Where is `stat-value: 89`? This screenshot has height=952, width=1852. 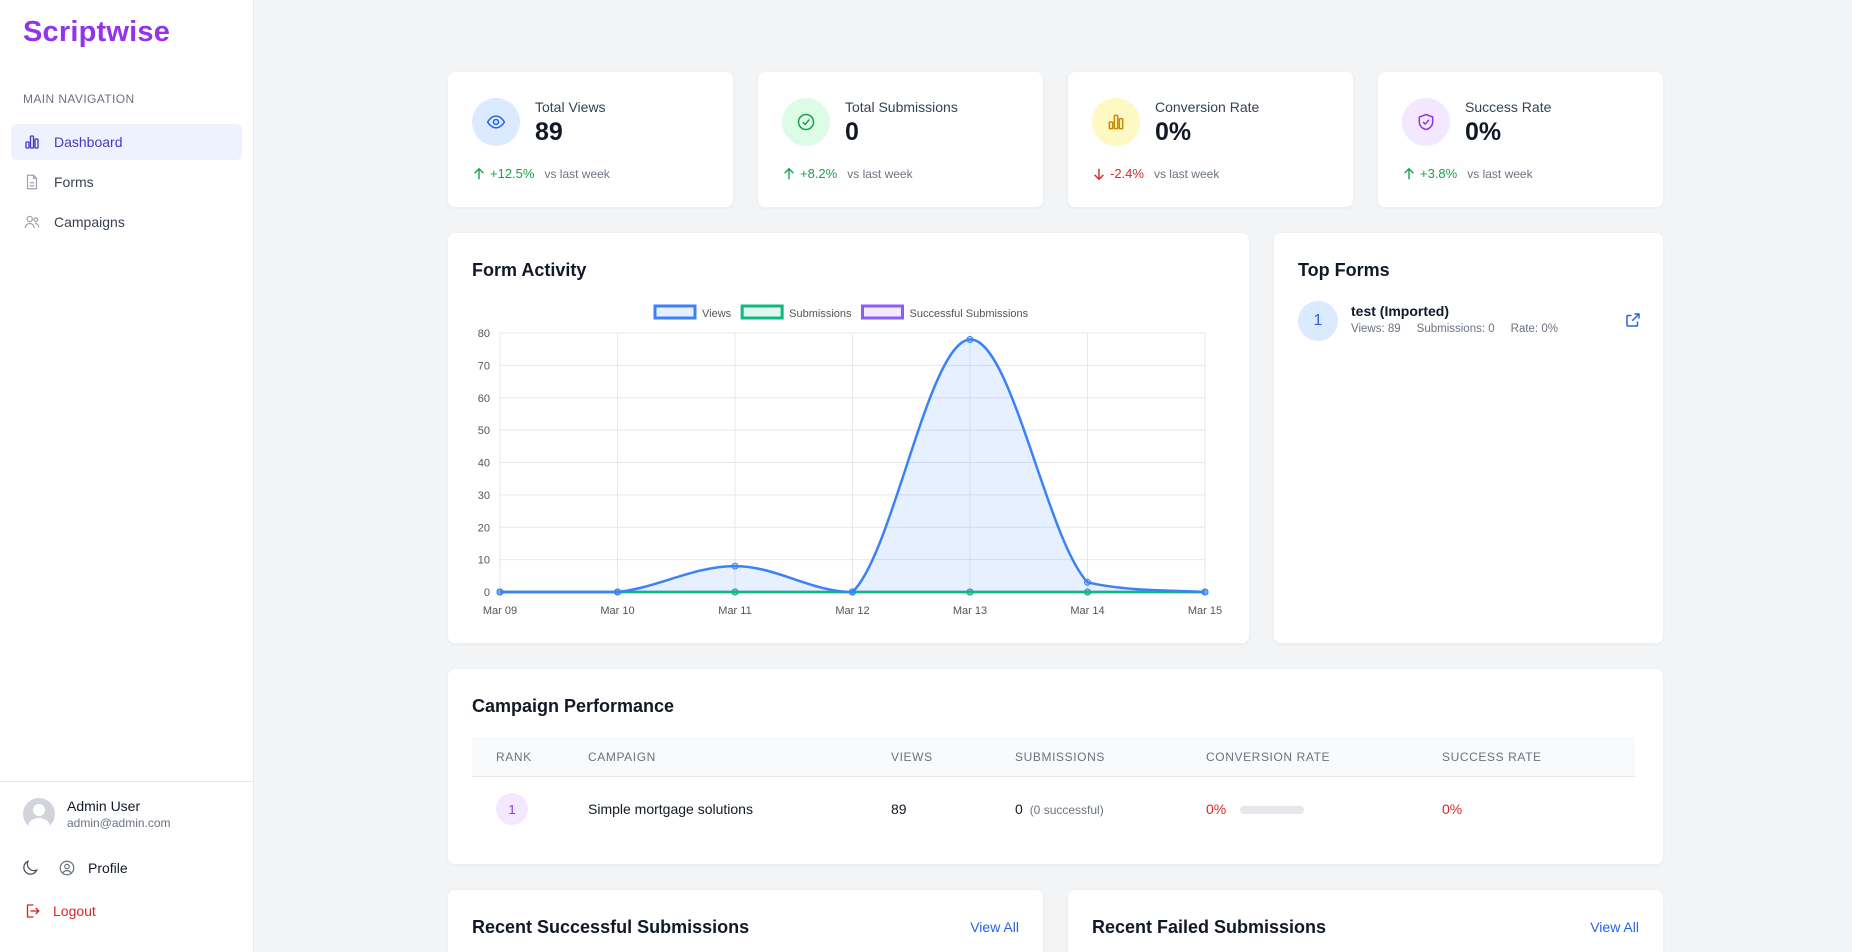 stat-value: 89 is located at coordinates (549, 132).